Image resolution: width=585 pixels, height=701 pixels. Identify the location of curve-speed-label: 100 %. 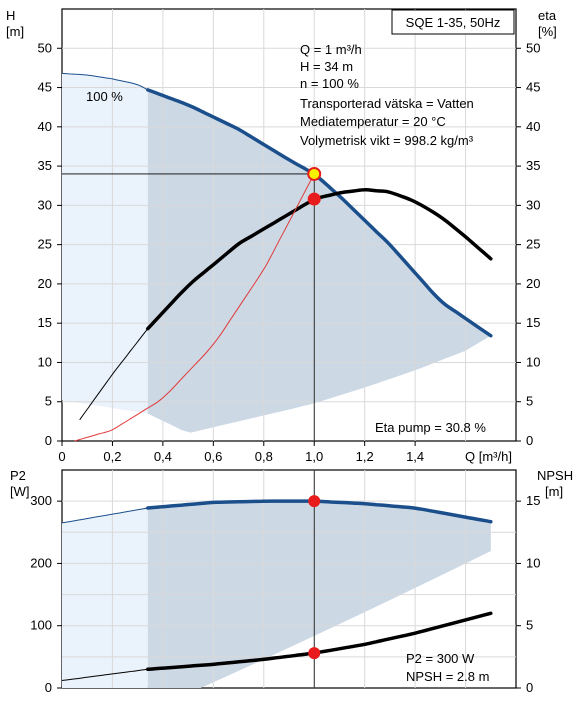
(104, 96).